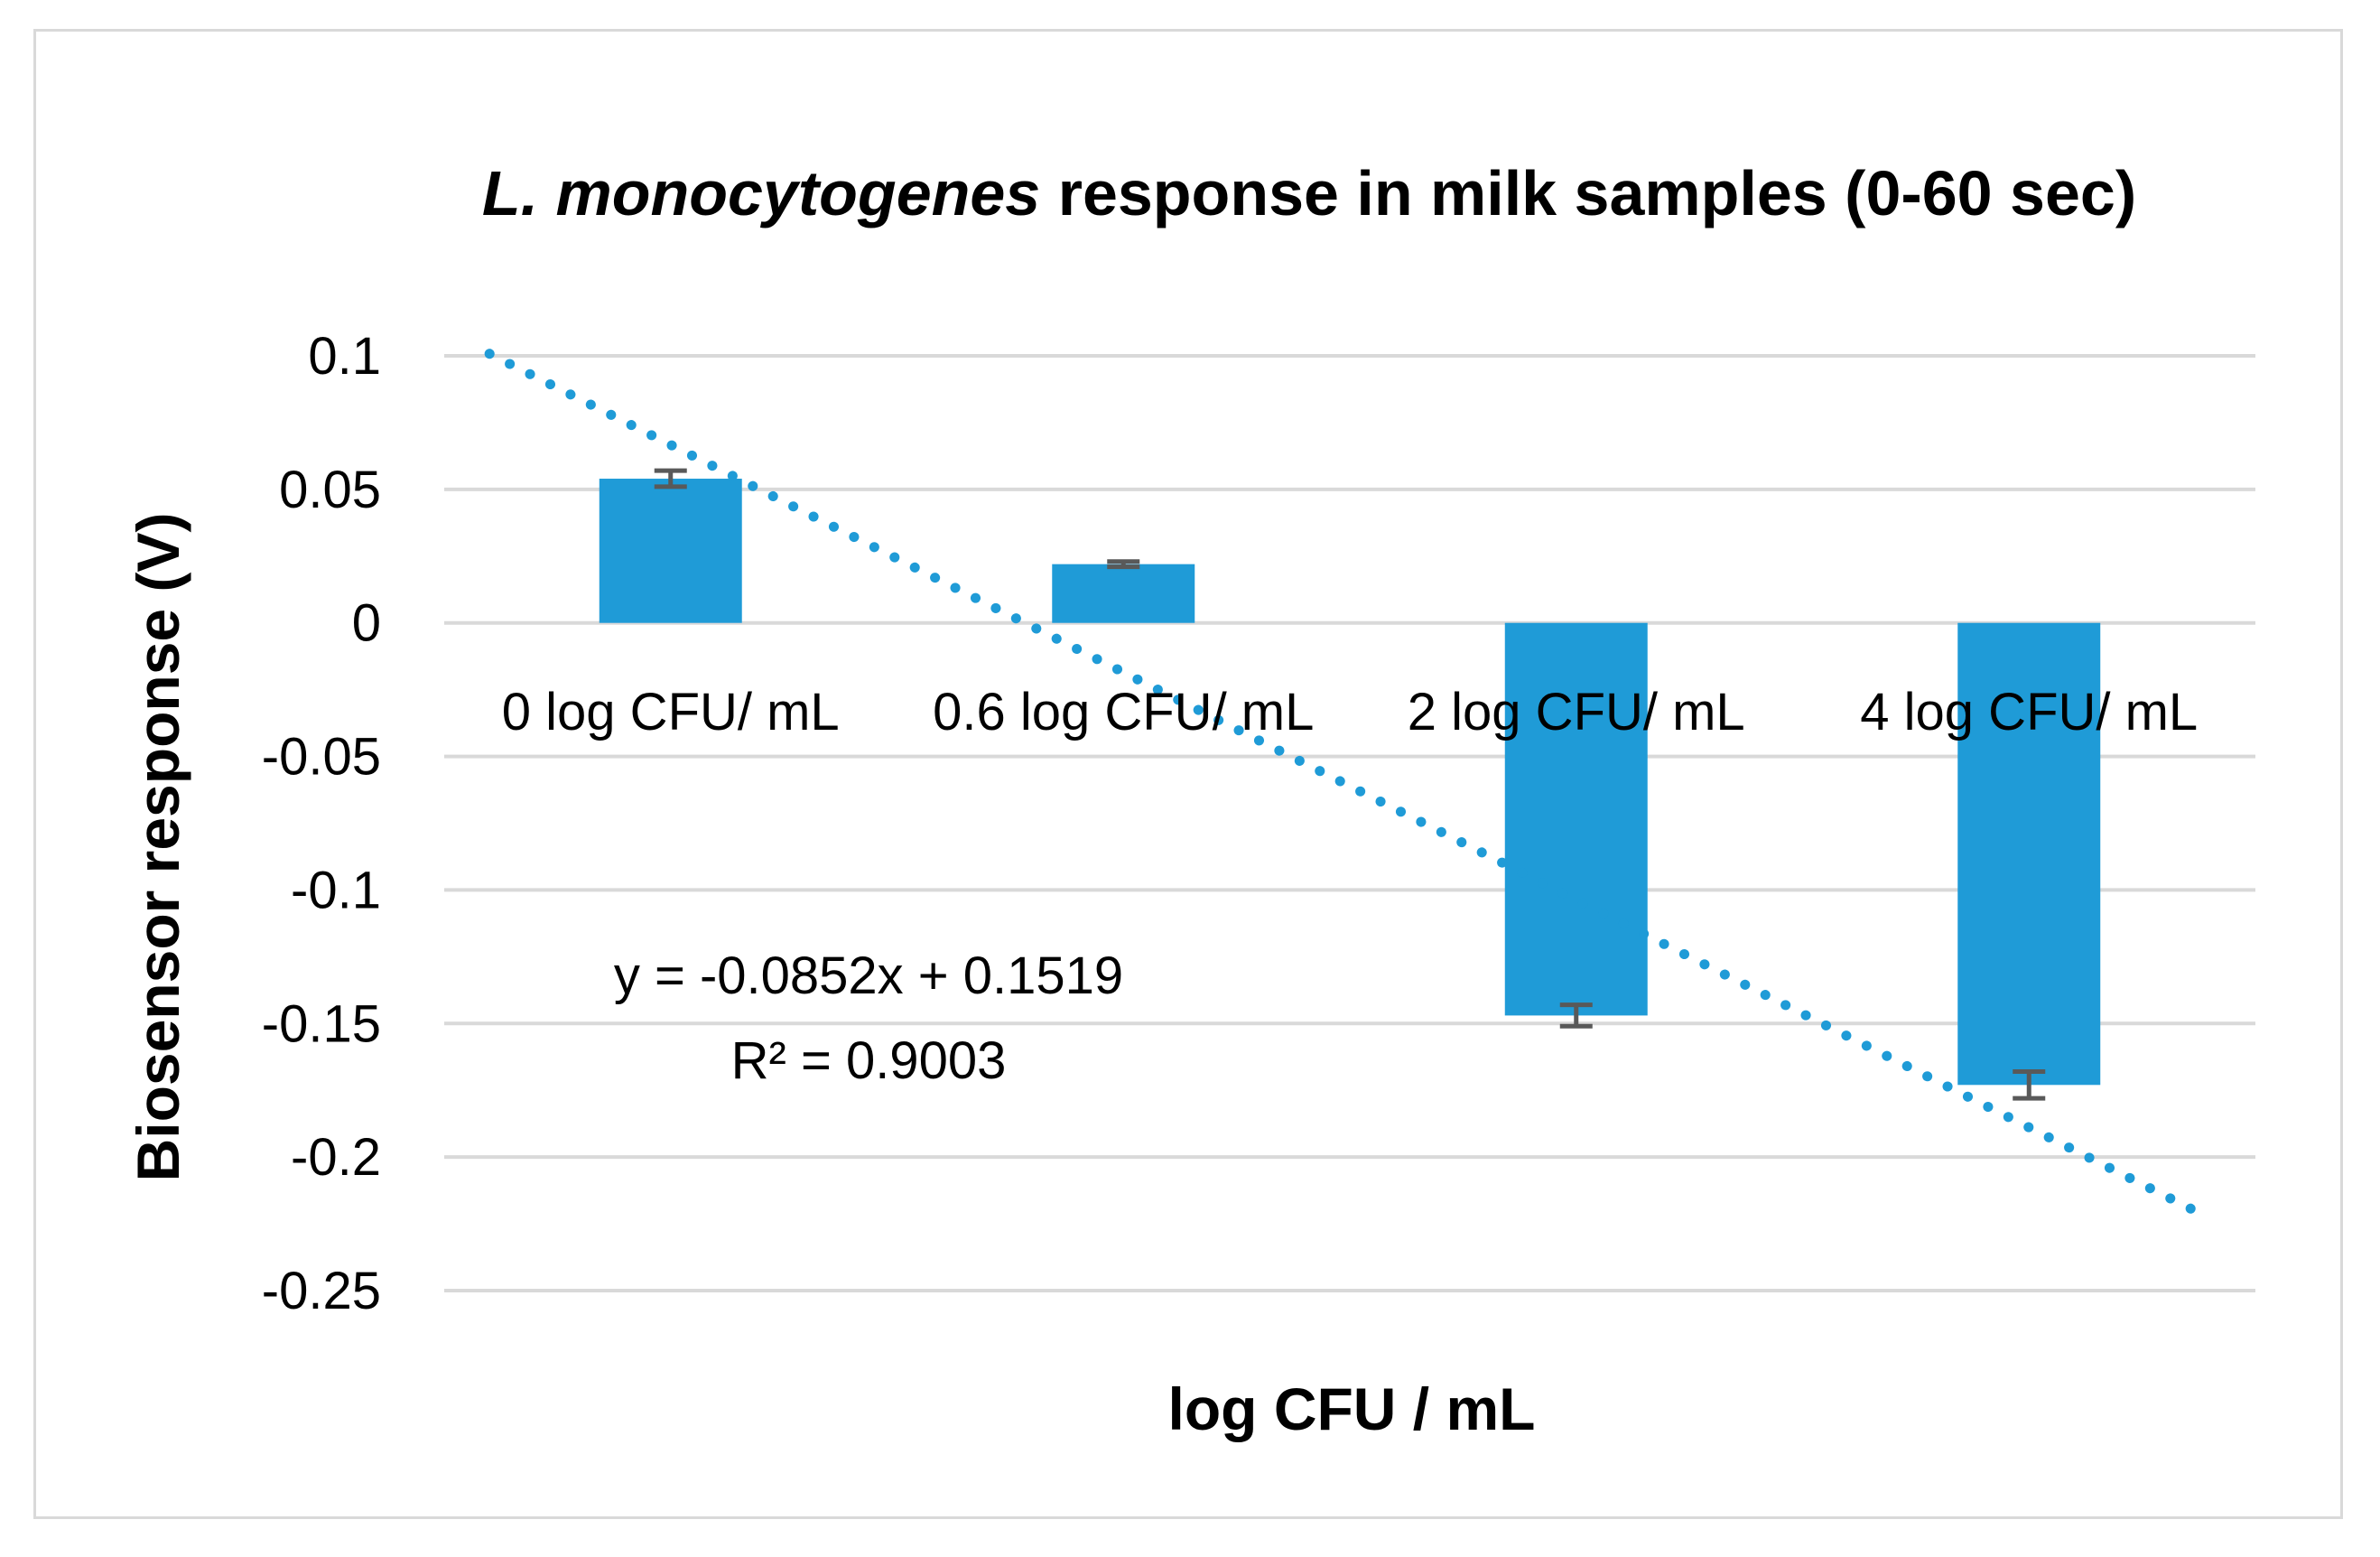  What do you see at coordinates (869, 1060) in the screenshot?
I see `trendline-r-squared: R² = 0.9003` at bounding box center [869, 1060].